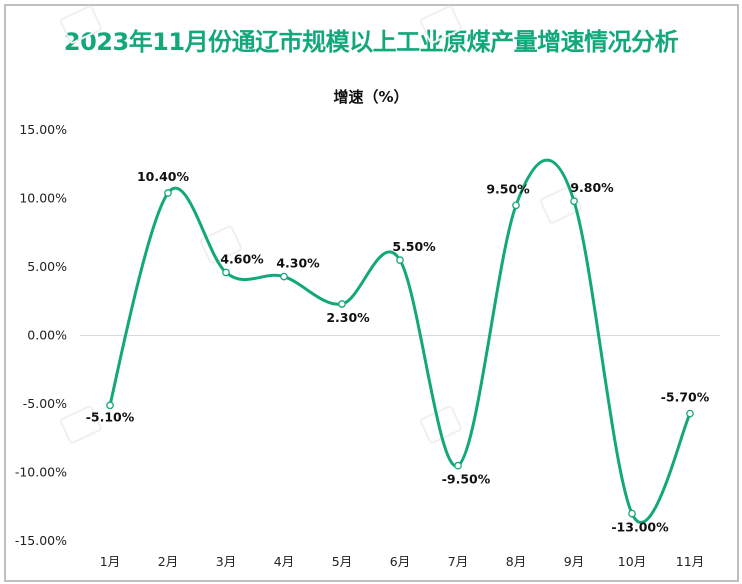 The width and height of the screenshot is (742, 584). I want to click on data-label: 4.30%, so click(298, 263).